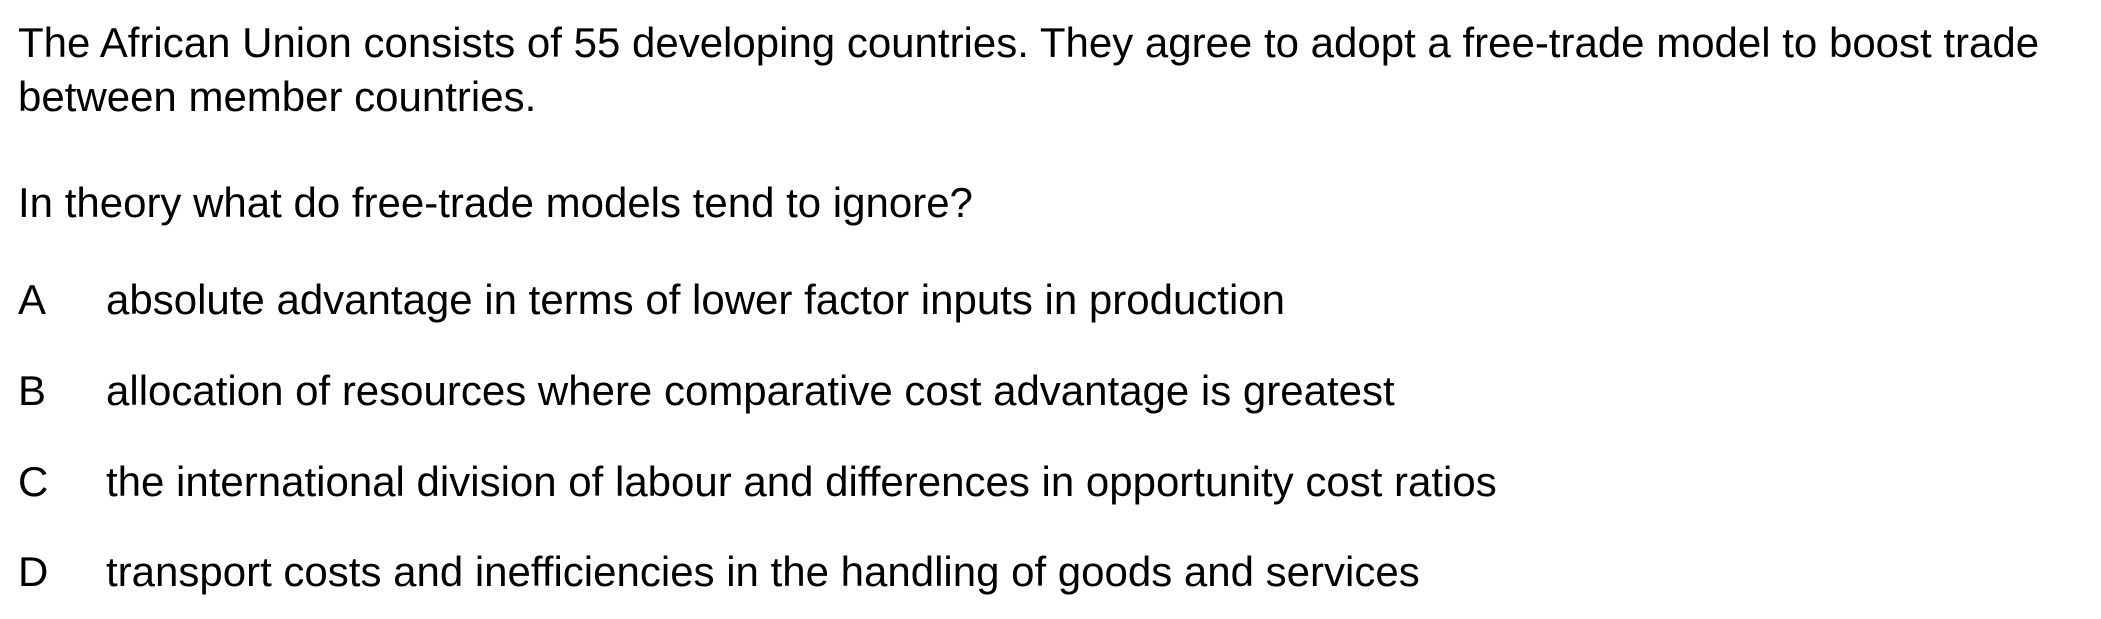  Describe the element at coordinates (33, 481) in the screenshot. I see `option-letter: C` at that location.